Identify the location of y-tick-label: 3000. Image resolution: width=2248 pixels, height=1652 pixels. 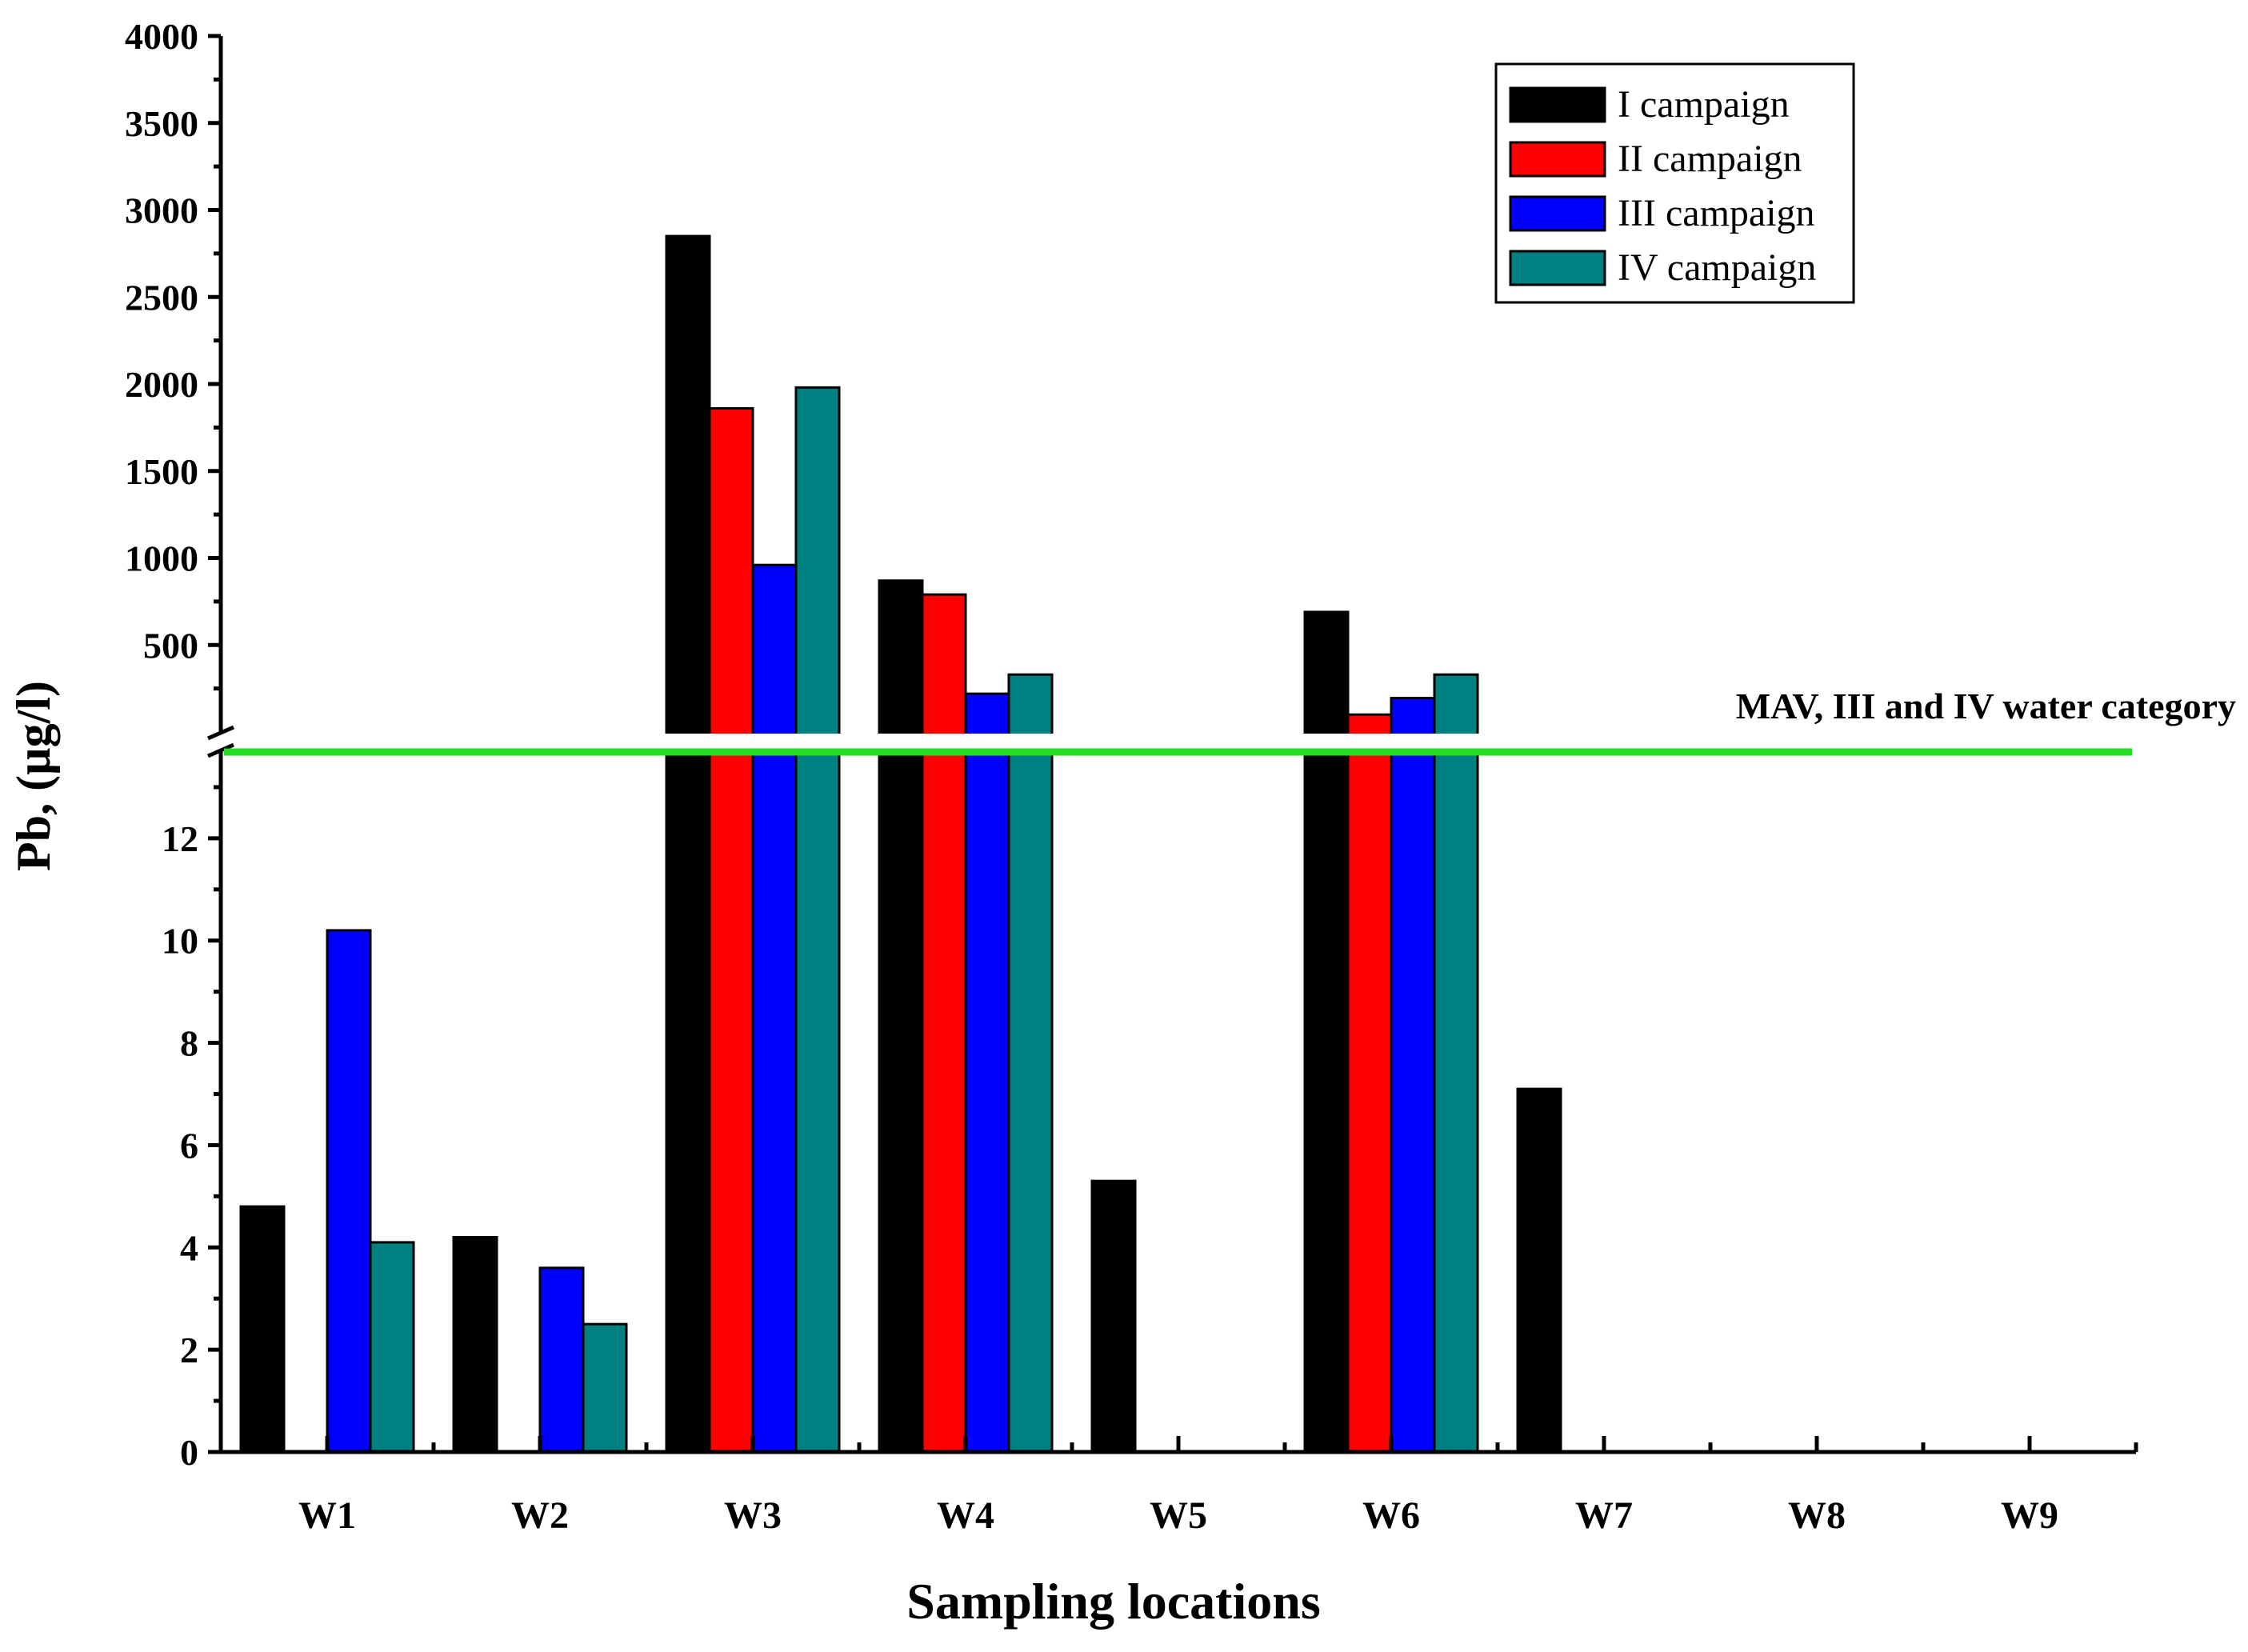
(161, 210).